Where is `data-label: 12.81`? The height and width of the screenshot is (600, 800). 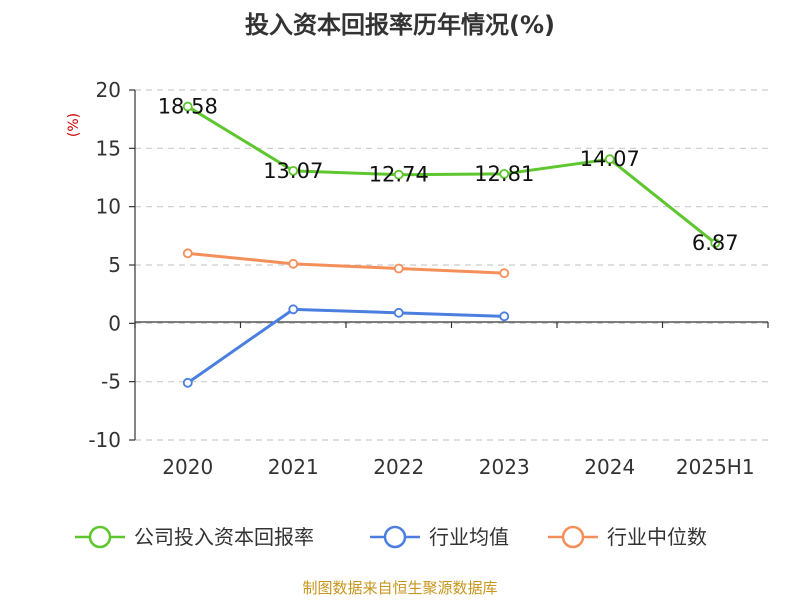 data-label: 12.81 is located at coordinates (504, 174).